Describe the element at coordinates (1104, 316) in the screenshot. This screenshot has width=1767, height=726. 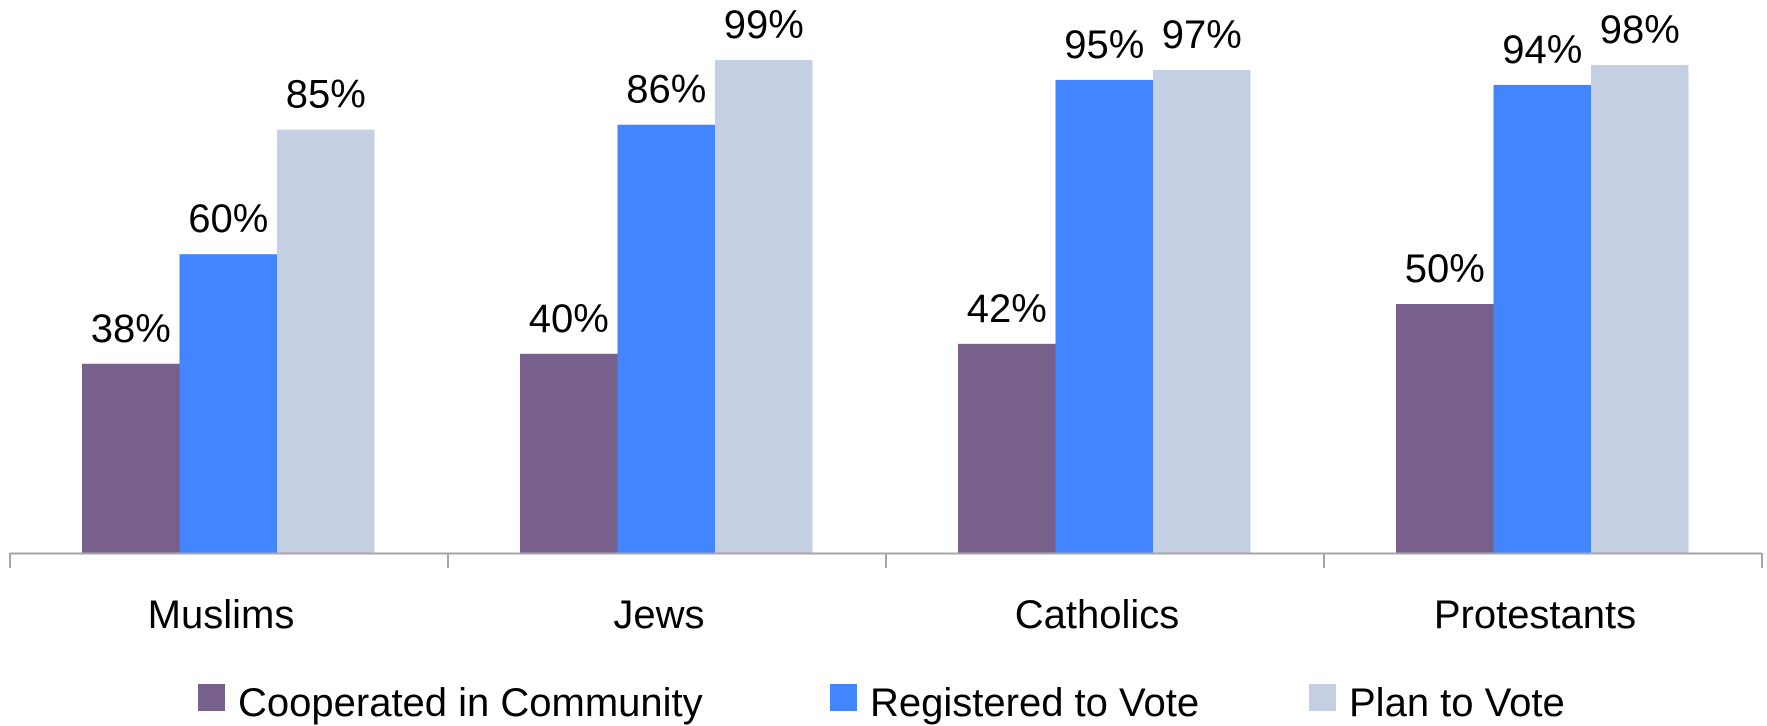
I see `bar-catholics-registered-to-vote` at that location.